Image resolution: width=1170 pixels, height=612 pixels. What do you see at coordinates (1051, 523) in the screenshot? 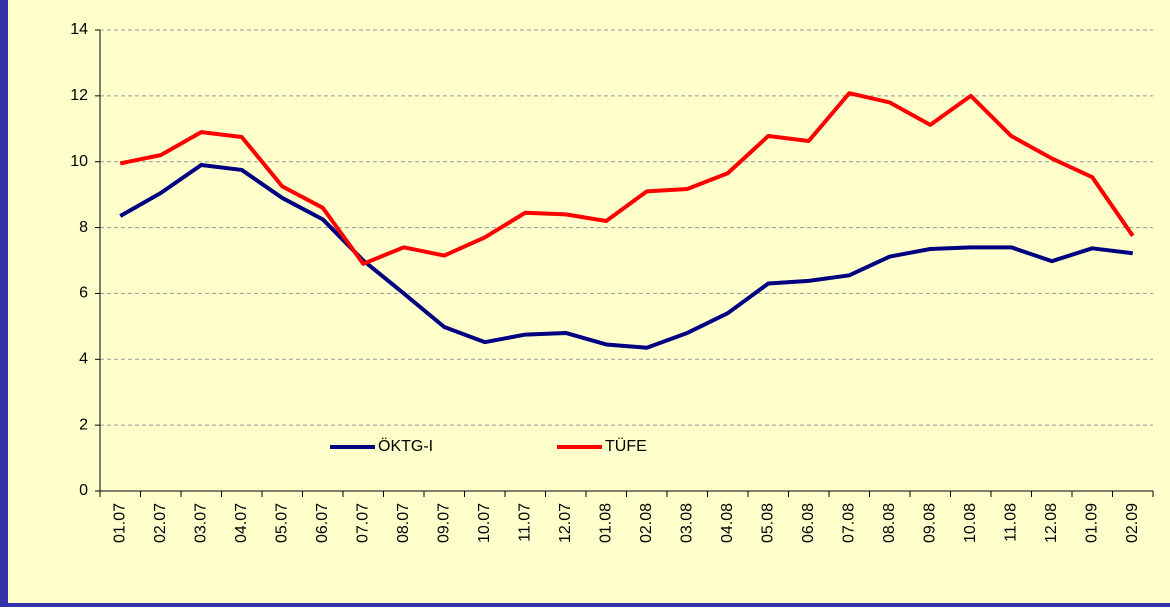
I see `x-tick-label: 12.08` at bounding box center [1051, 523].